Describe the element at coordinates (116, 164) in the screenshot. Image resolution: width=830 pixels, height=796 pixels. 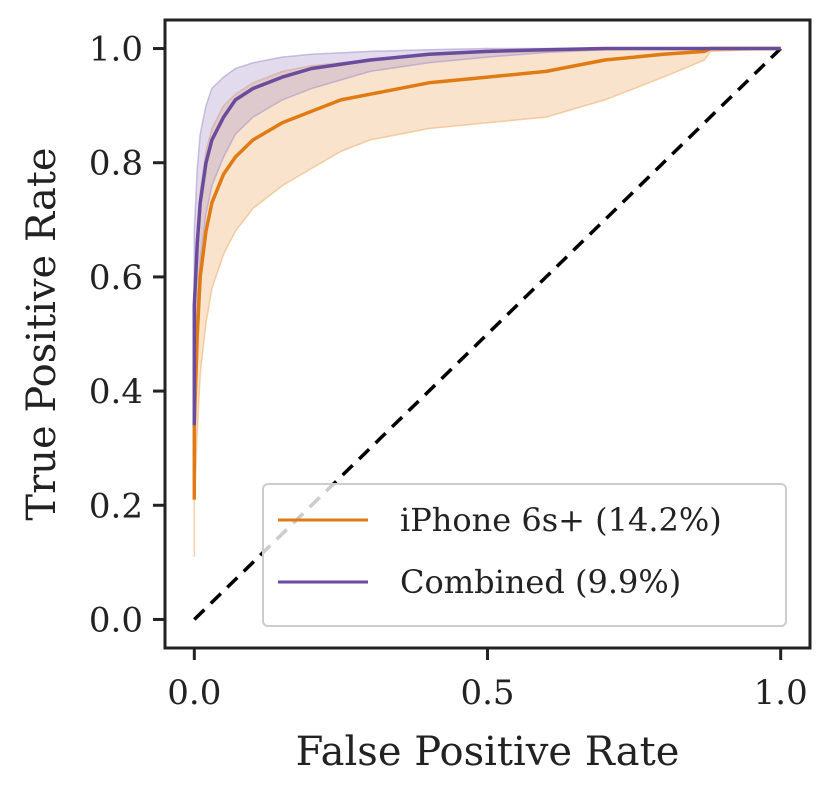
I see `y-tick-label: 0.8` at that location.